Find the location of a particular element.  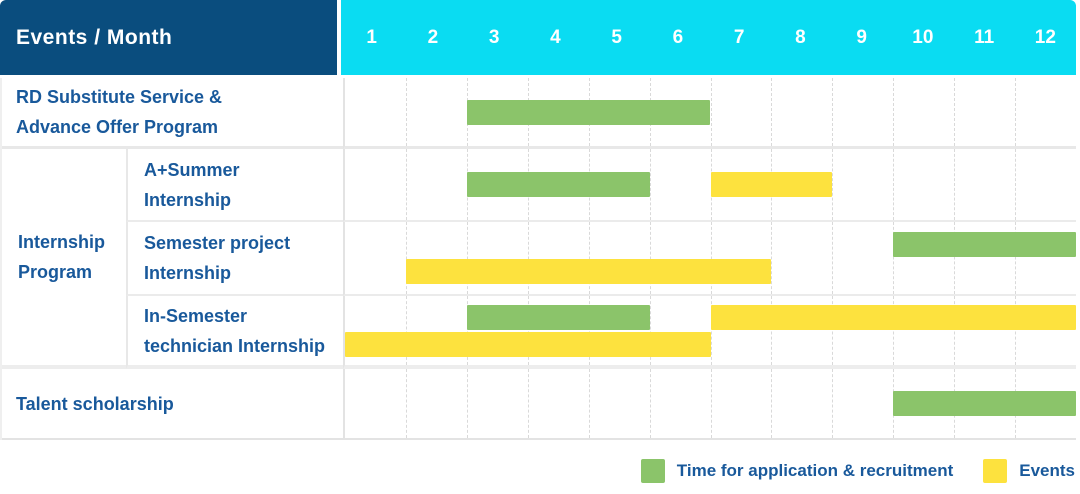

legend-item-events: Events is located at coordinates (1029, 471).